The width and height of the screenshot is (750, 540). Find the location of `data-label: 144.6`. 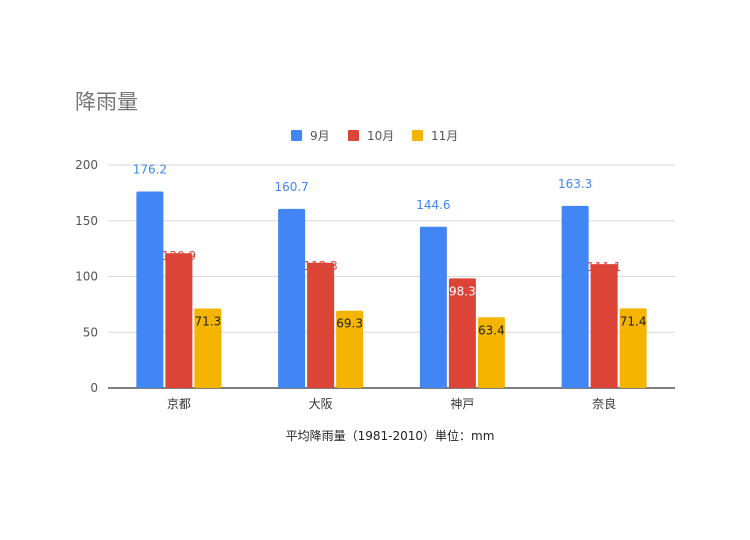

data-label: 144.6 is located at coordinates (433, 205).